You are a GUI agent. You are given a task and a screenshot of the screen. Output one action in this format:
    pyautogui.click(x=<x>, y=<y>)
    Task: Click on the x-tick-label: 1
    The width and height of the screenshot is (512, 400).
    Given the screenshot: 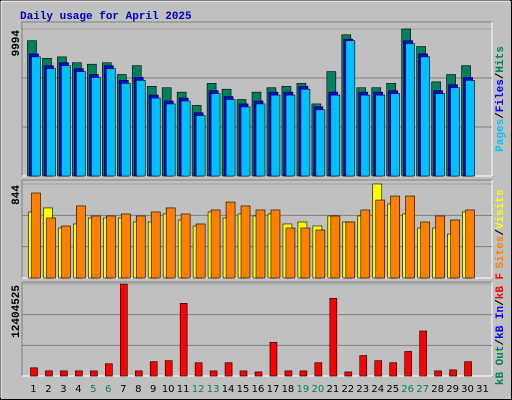 What is the action you would take?
    pyautogui.click(x=33, y=389)
    